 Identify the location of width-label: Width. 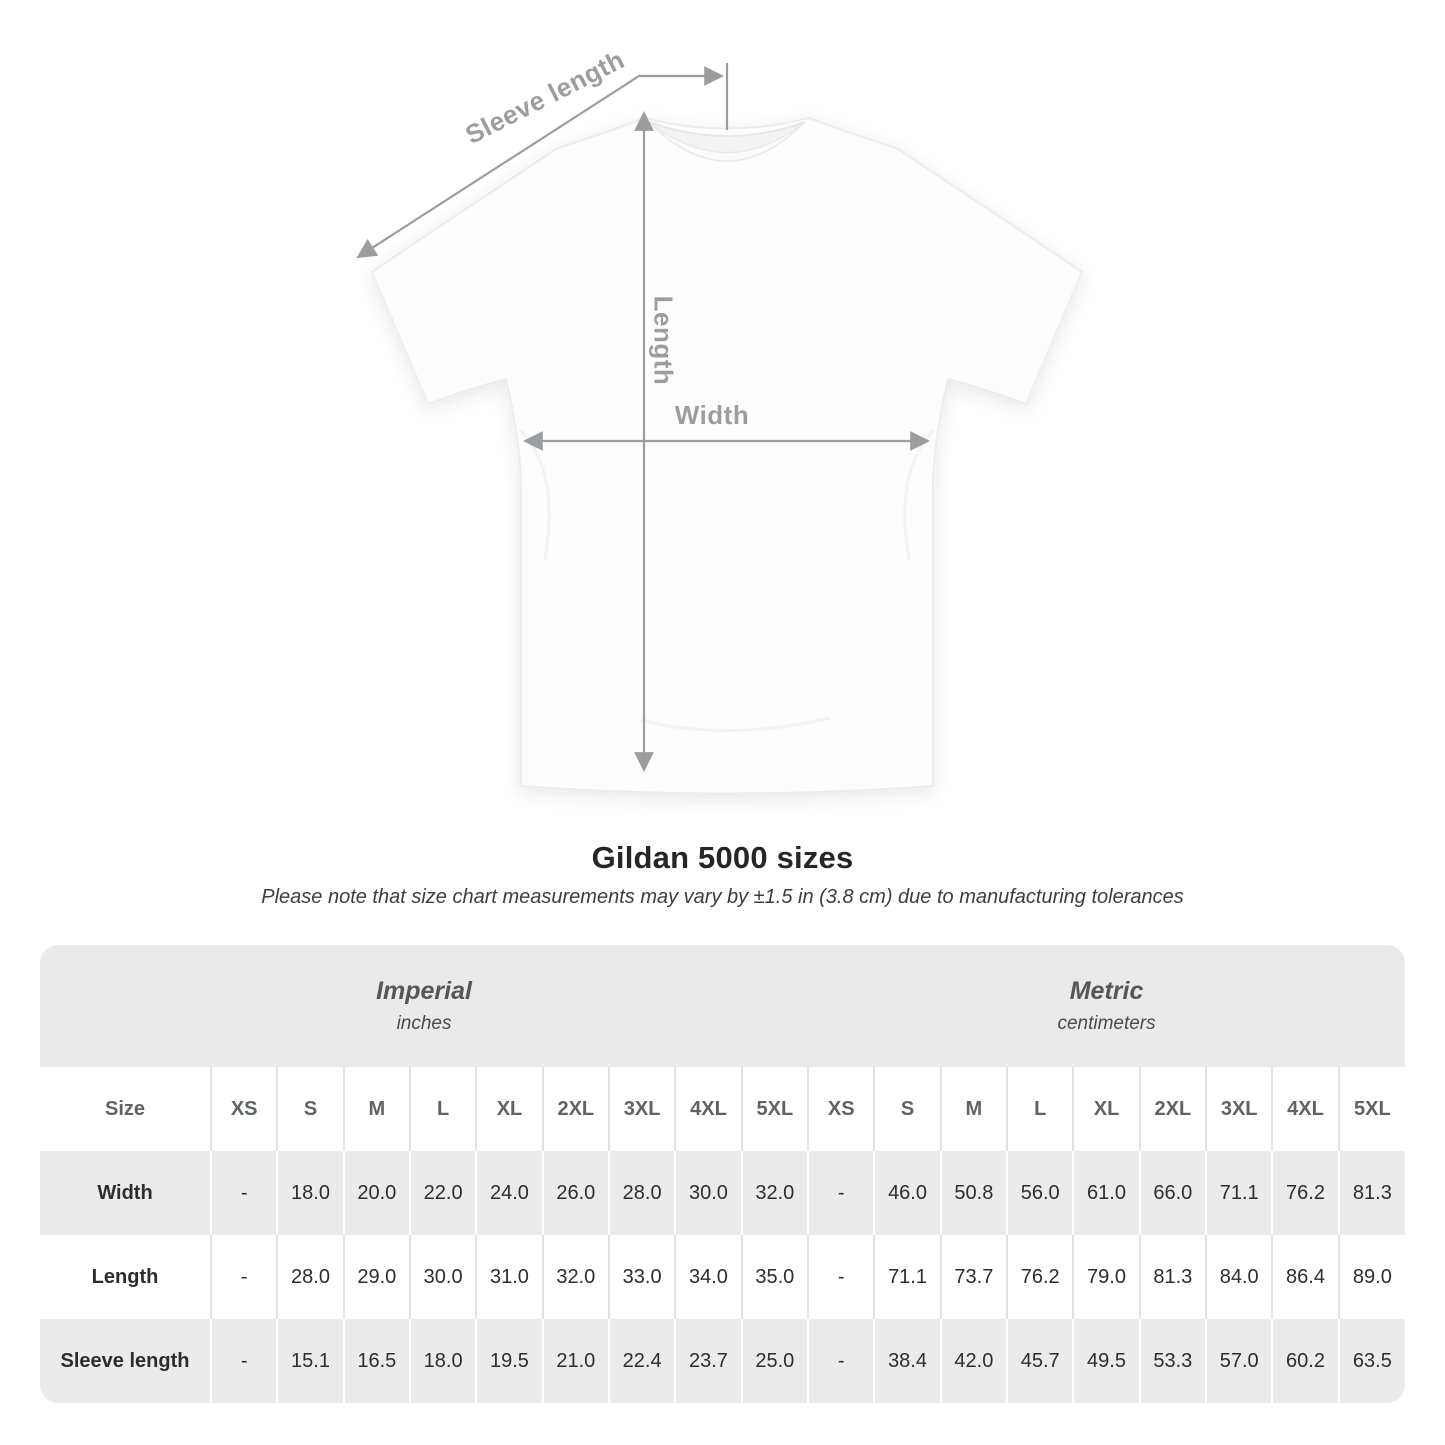
(712, 415).